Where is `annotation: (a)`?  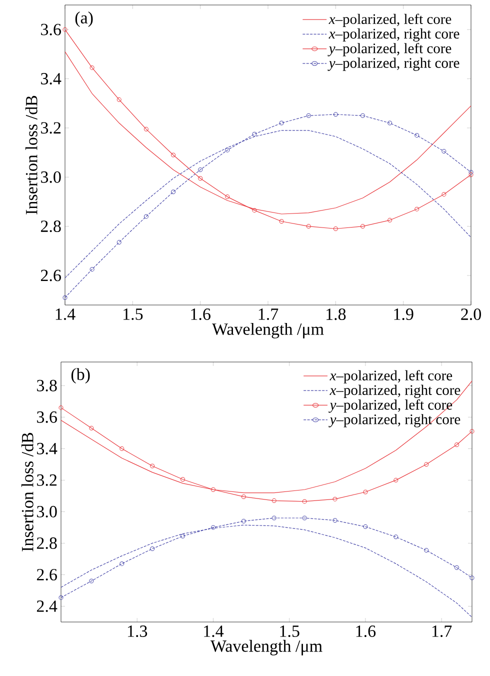
annotation: (a) is located at coordinates (84, 19).